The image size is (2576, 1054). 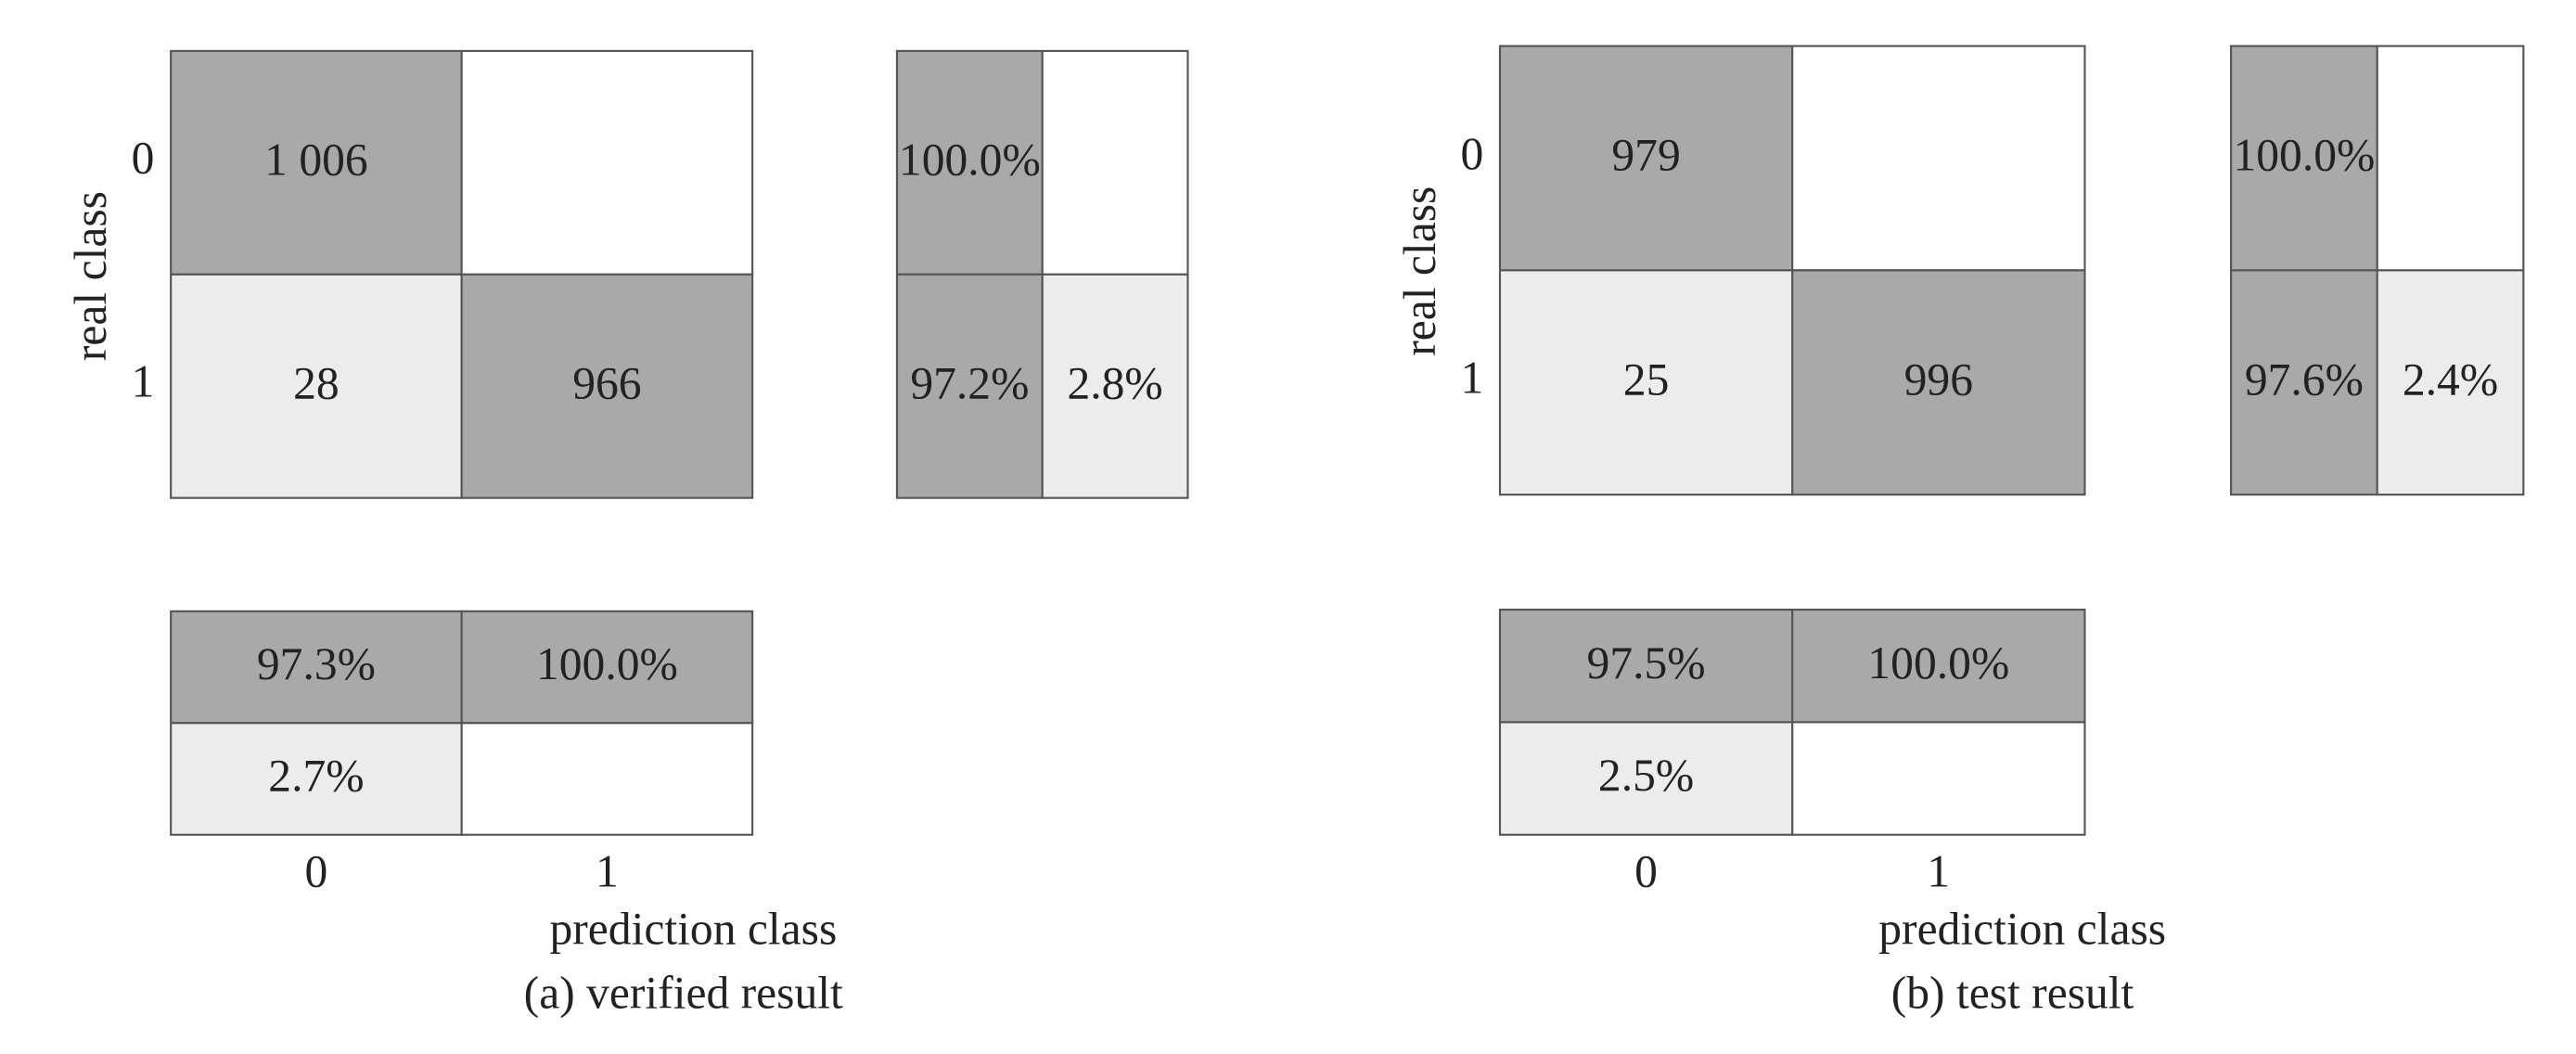 I want to click on cell-label: 1 006, so click(x=316, y=161).